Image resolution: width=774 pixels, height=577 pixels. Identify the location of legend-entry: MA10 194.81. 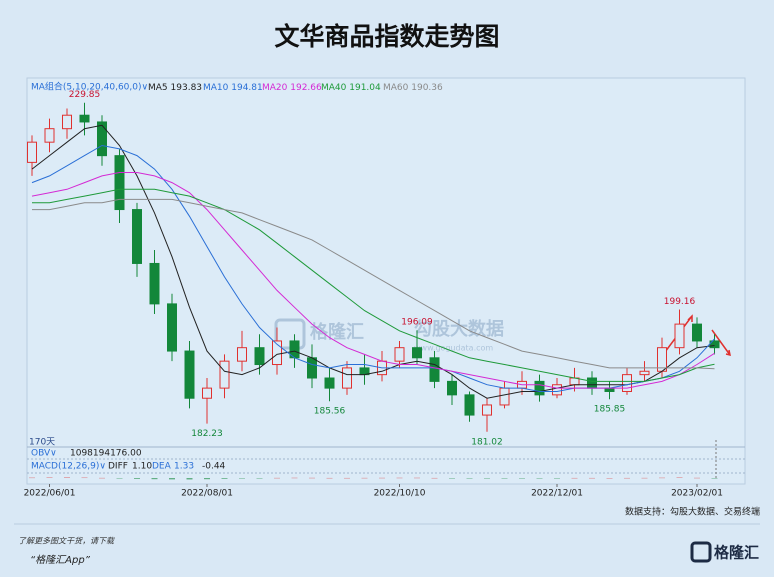
(233, 88).